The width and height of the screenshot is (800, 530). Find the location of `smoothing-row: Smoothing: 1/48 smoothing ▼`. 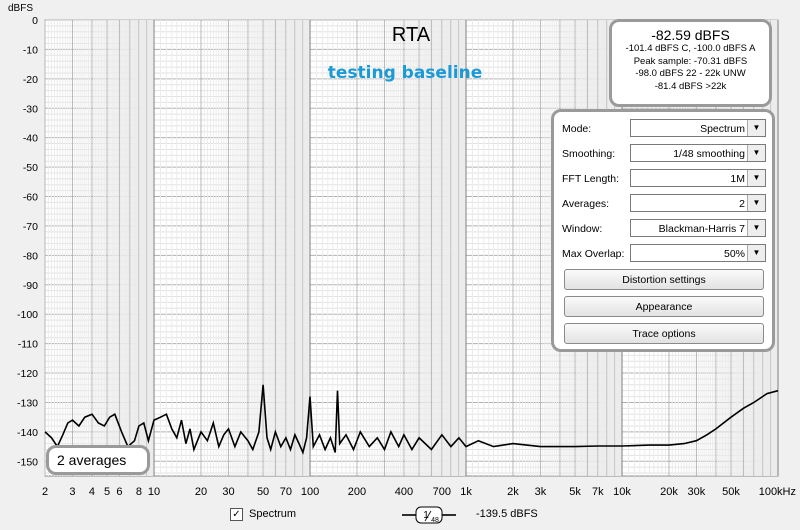

smoothing-row: Smoothing: 1/48 smoothing ▼ is located at coordinates (665, 154).